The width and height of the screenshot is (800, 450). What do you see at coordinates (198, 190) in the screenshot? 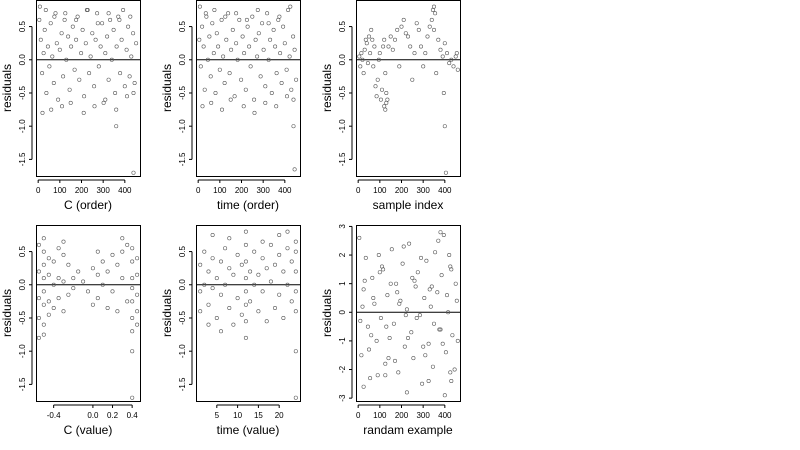
I see `x-tick-label: 0` at bounding box center [198, 190].